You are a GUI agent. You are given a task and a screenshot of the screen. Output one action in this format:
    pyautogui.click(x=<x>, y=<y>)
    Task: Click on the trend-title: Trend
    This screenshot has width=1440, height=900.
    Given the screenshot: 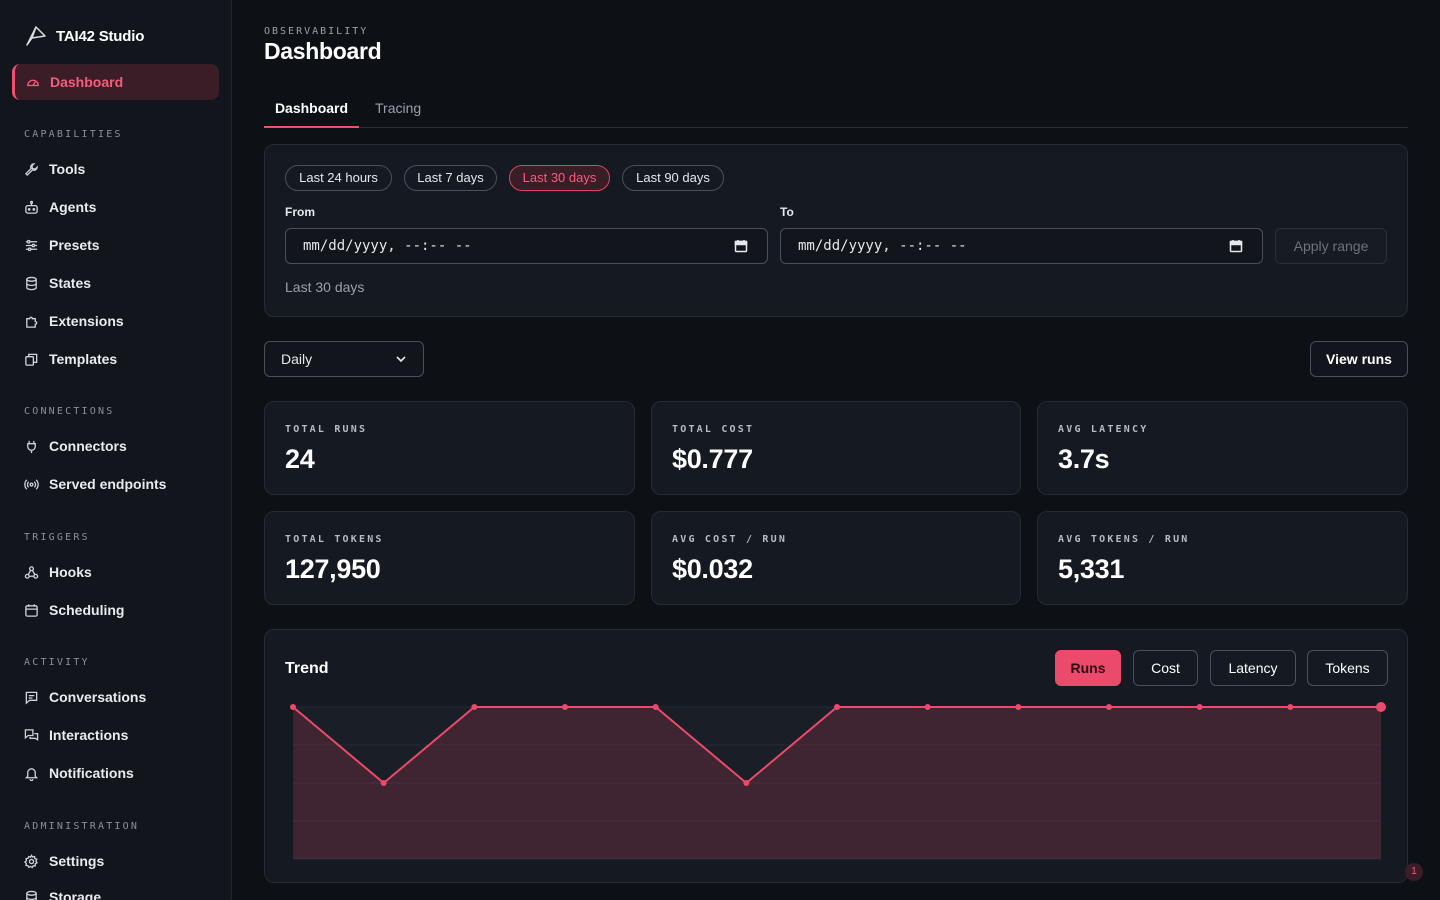 What is the action you would take?
    pyautogui.click(x=307, y=668)
    